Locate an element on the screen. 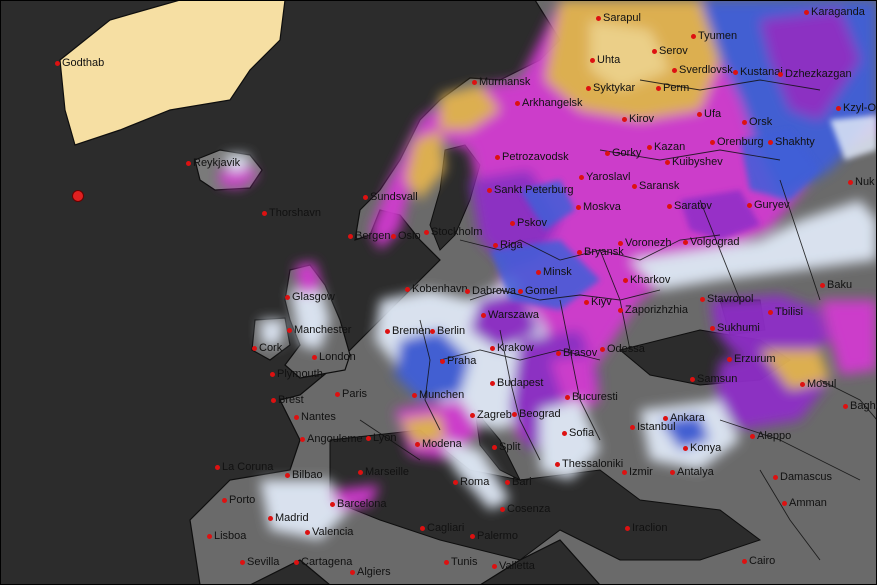 The image size is (877, 585). city-label: Brest is located at coordinates (287, 400).